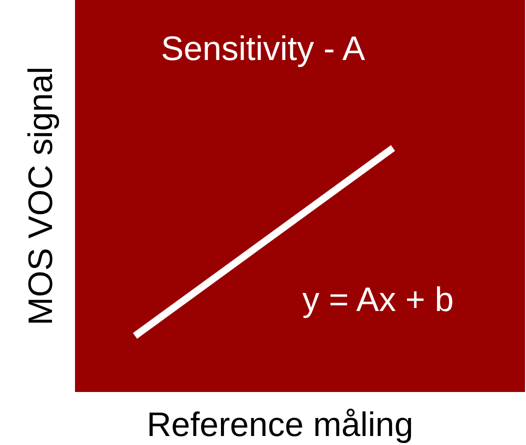 This screenshot has height=445, width=526. What do you see at coordinates (41, 196) in the screenshot?
I see `y-axis-title: MOS VOC signal` at bounding box center [41, 196].